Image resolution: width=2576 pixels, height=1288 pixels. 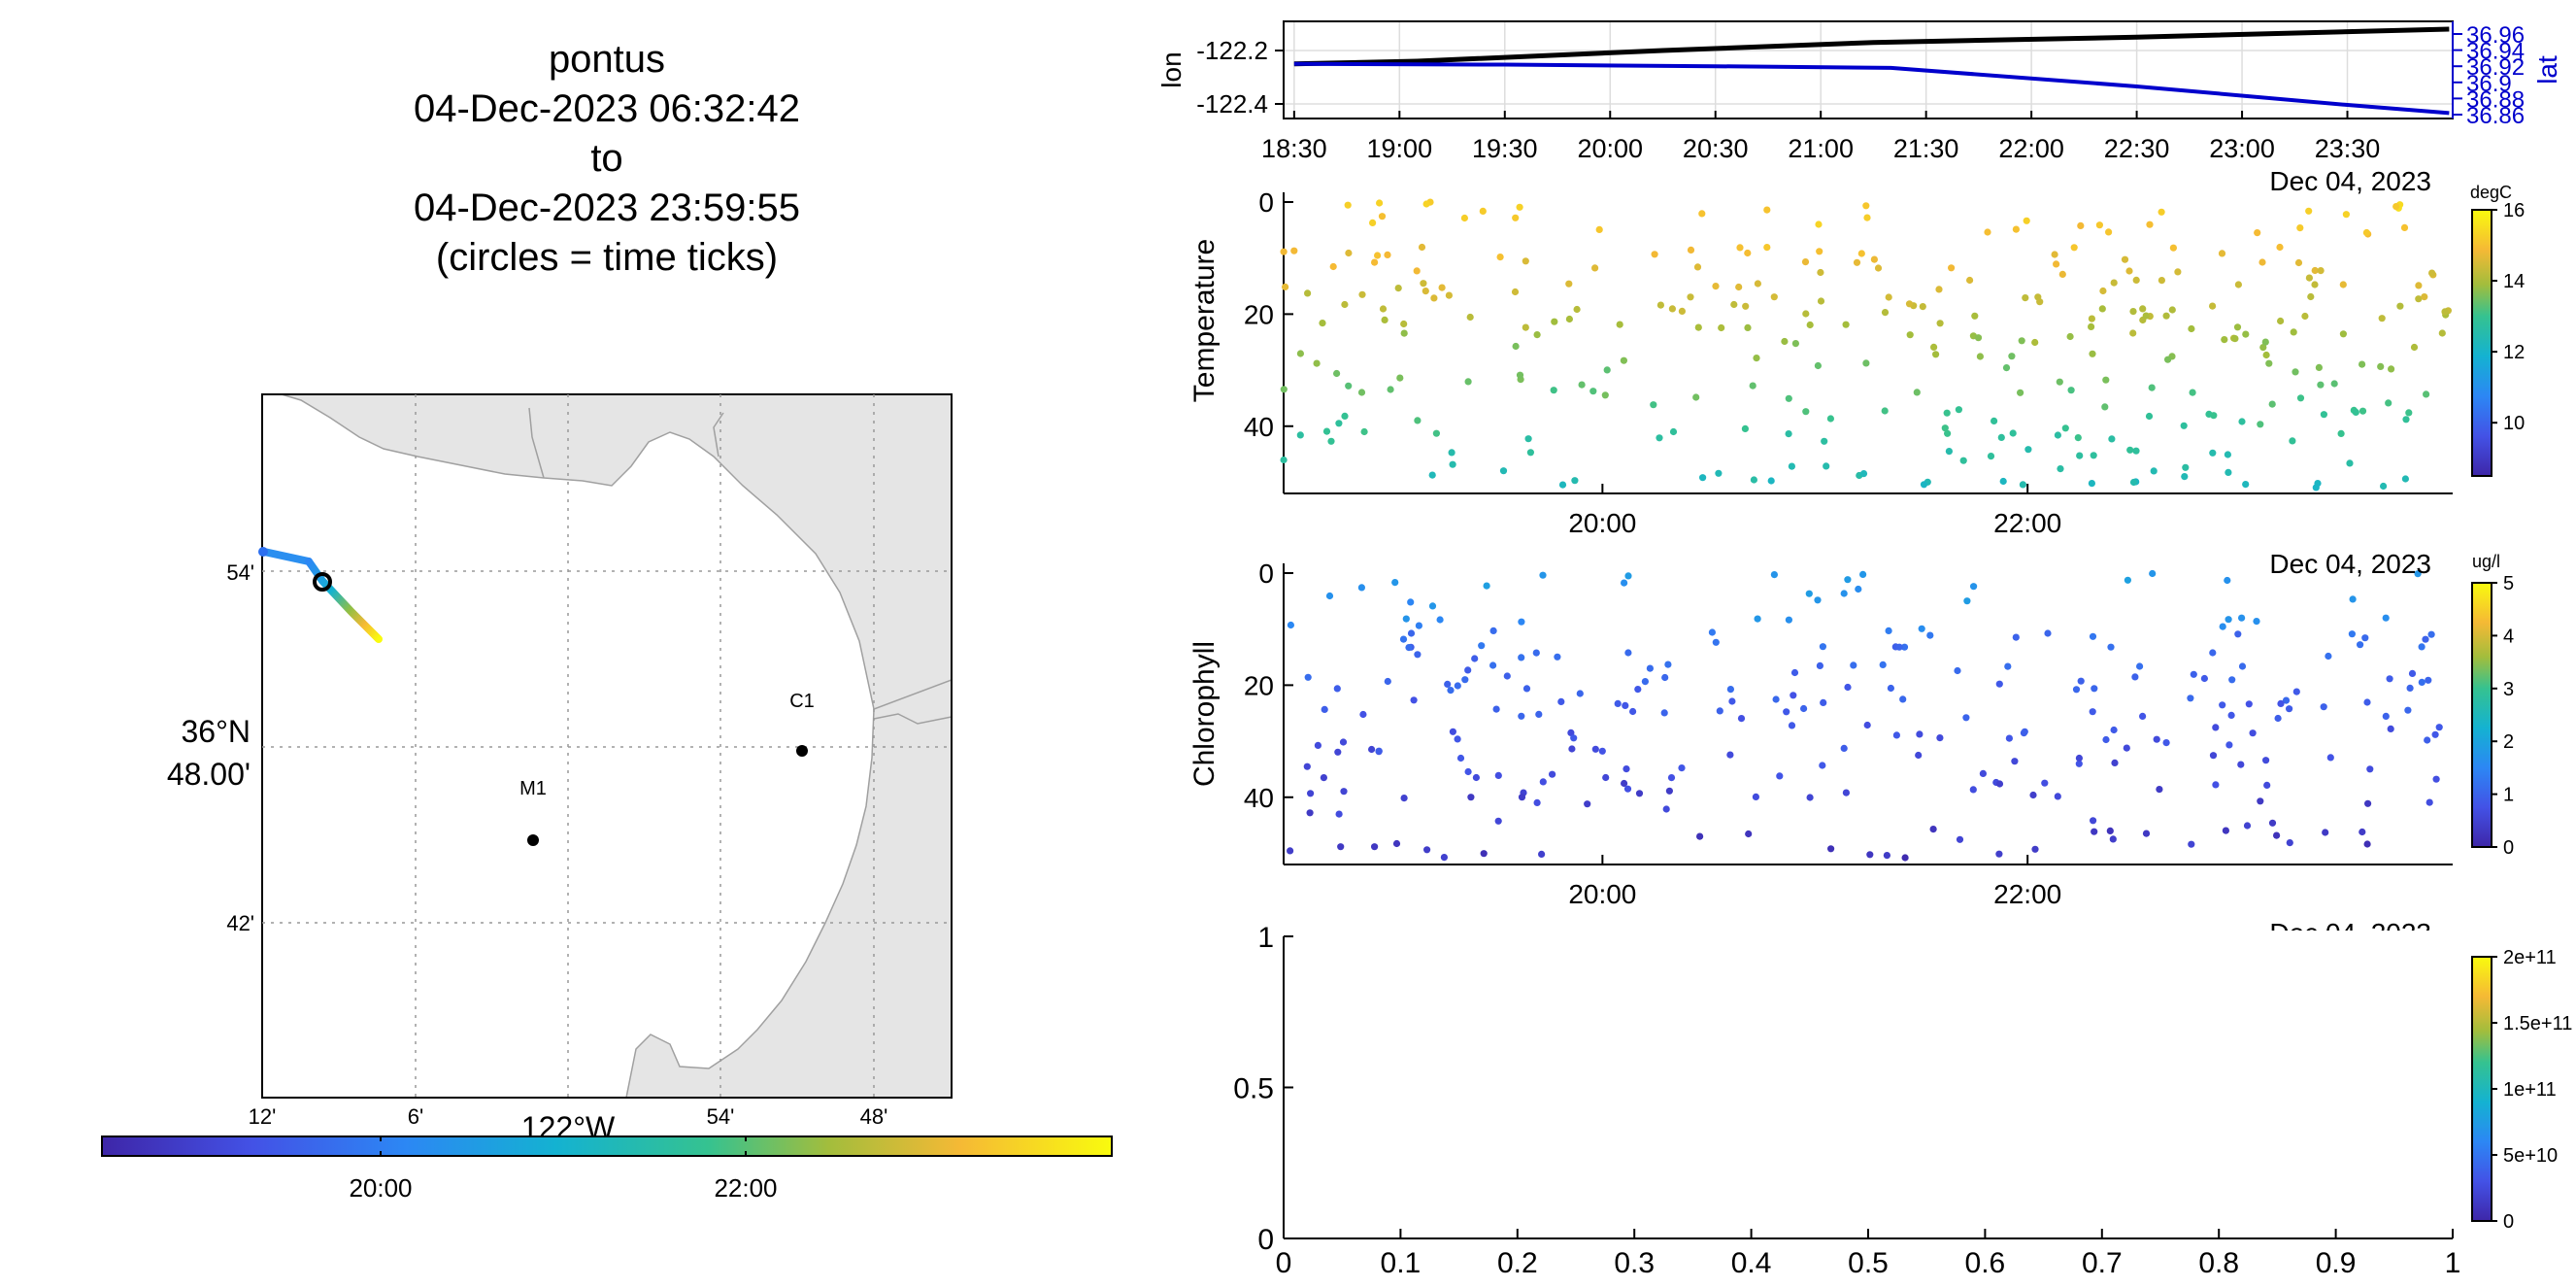 What do you see at coordinates (2509, 689) in the screenshot?
I see `colorbar-tick-label: 3` at bounding box center [2509, 689].